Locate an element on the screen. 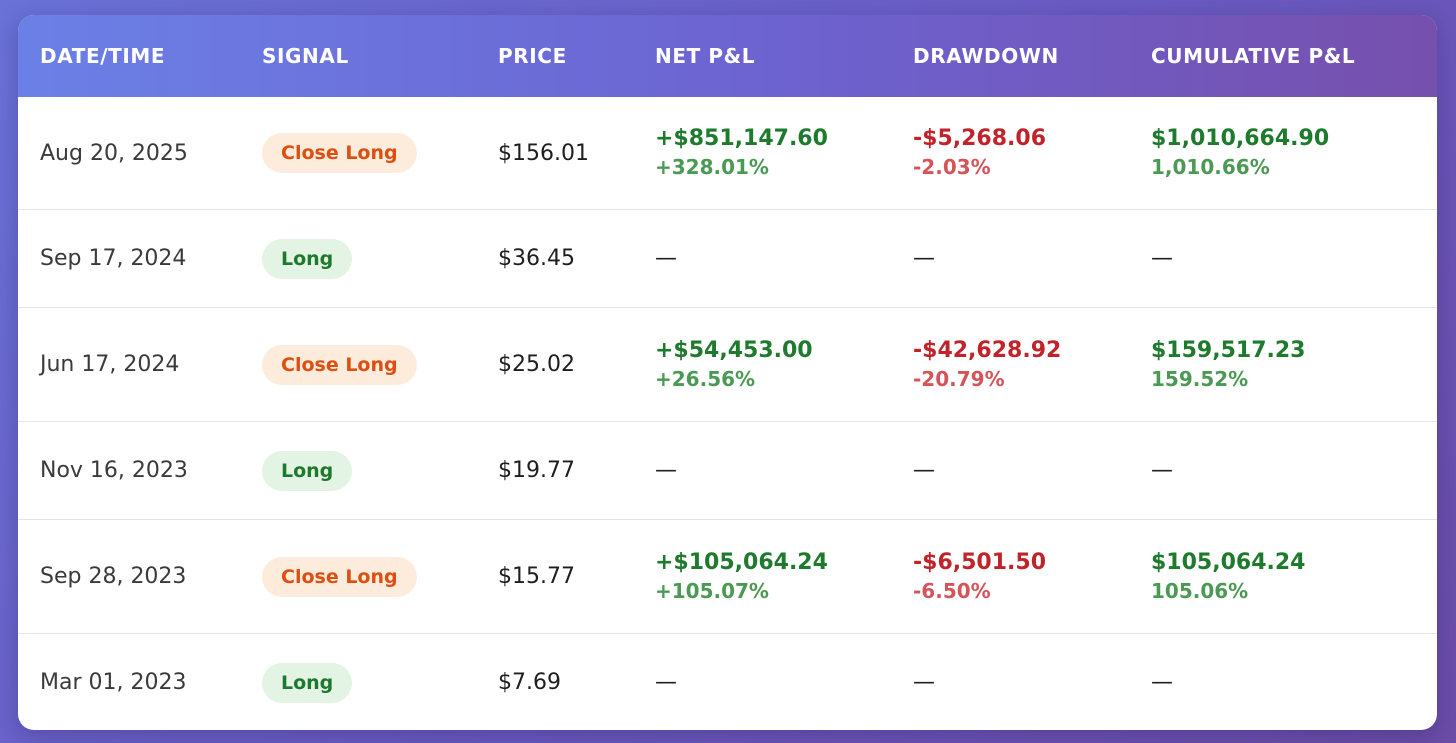 The width and height of the screenshot is (1456, 743). table-row: Sep 17, 2024 Long $36.45 — — — is located at coordinates (727, 259).